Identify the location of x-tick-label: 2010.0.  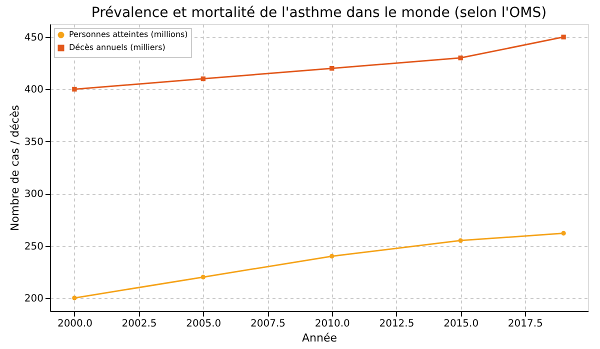
(332, 324).